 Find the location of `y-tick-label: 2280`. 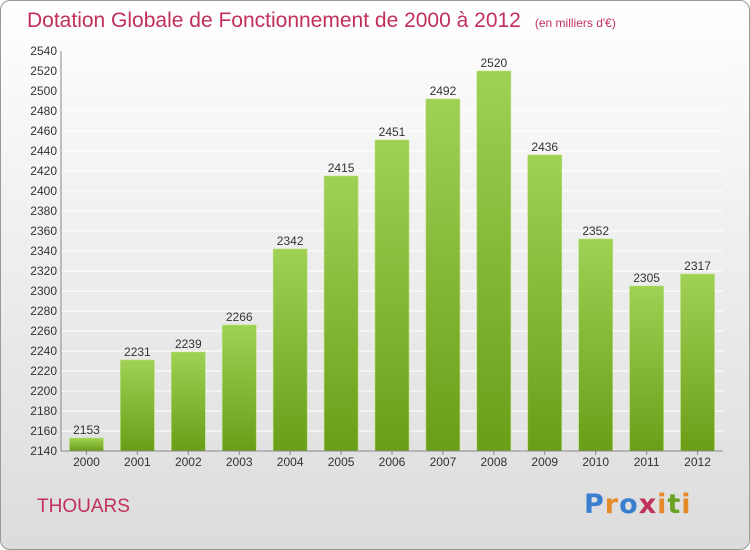

y-tick-label: 2280 is located at coordinates (43, 311).